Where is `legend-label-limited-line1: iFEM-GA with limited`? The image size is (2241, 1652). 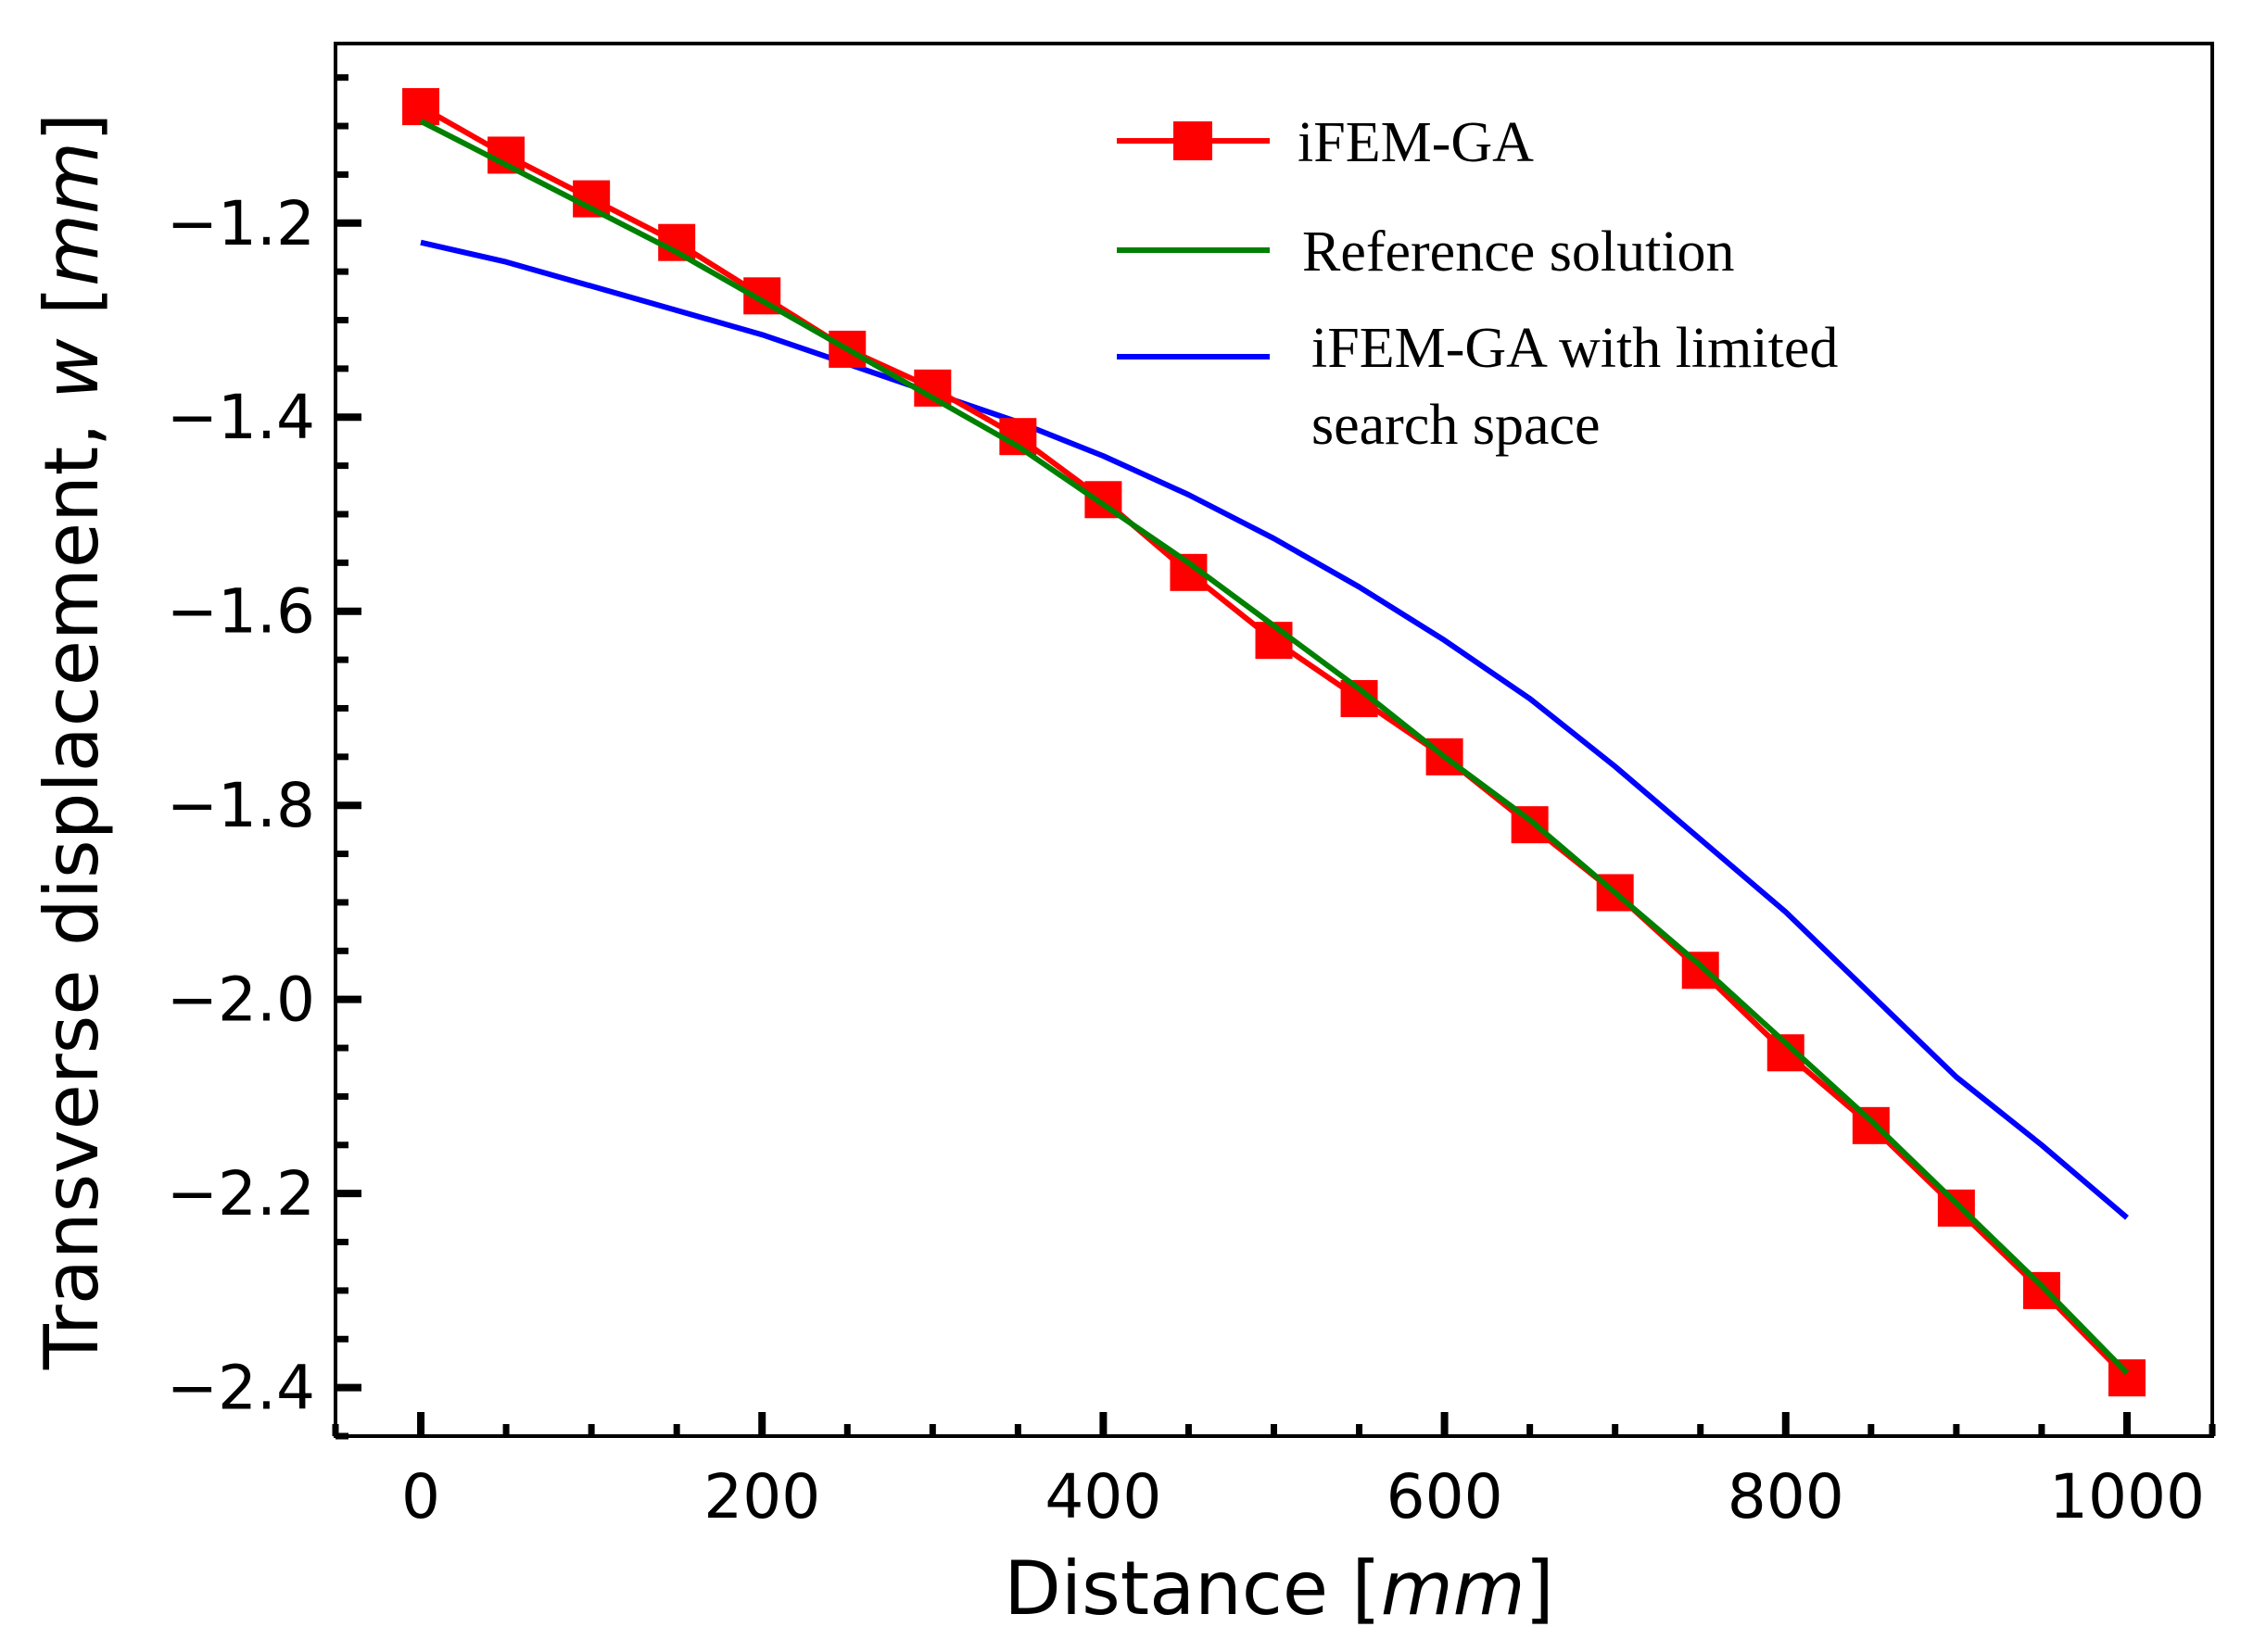 legend-label-limited-line1: iFEM-GA with limited is located at coordinates (1575, 349).